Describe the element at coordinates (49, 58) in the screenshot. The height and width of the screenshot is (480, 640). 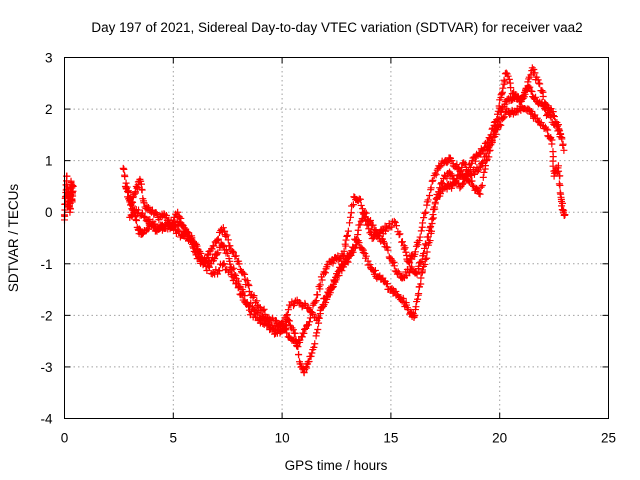
I see `y-tick-label: 3` at that location.